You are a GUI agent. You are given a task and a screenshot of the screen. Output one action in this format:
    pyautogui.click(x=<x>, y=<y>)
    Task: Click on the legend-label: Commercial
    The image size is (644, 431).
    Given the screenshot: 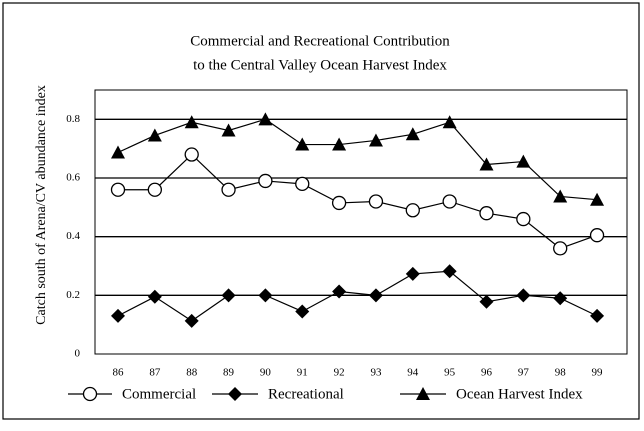 What is the action you would take?
    pyautogui.click(x=159, y=394)
    